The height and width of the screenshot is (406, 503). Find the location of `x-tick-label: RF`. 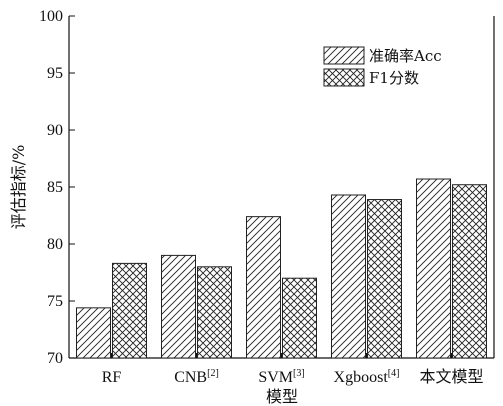

x-tick-label: RF is located at coordinates (112, 377).